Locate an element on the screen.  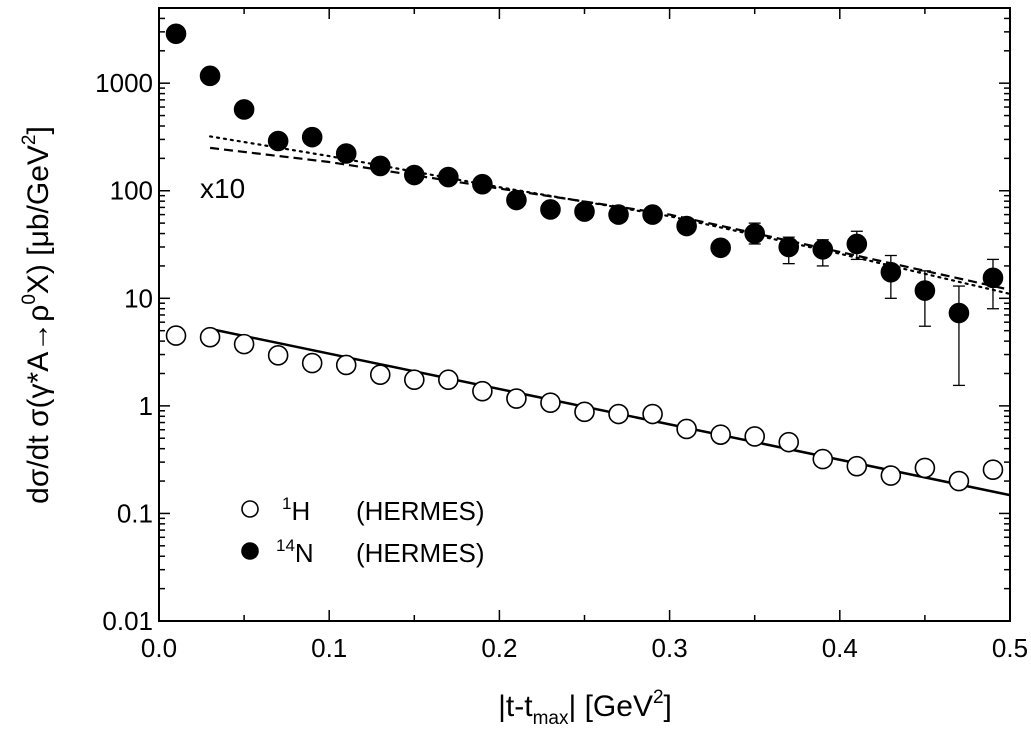
legend: 1H (HERMES) 14N (HERMES) is located at coordinates (363, 531).